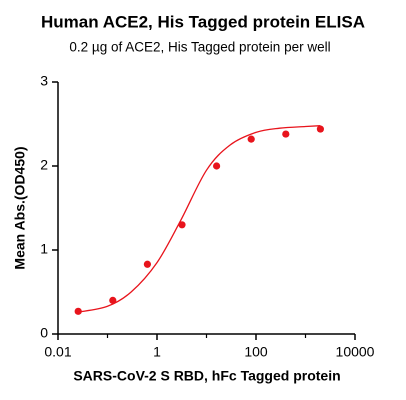 This screenshot has height=400, width=406. Describe the element at coordinates (203, 21) in the screenshot. I see `chart-title: Human ACE2, His Tagged protein ELISA` at that location.